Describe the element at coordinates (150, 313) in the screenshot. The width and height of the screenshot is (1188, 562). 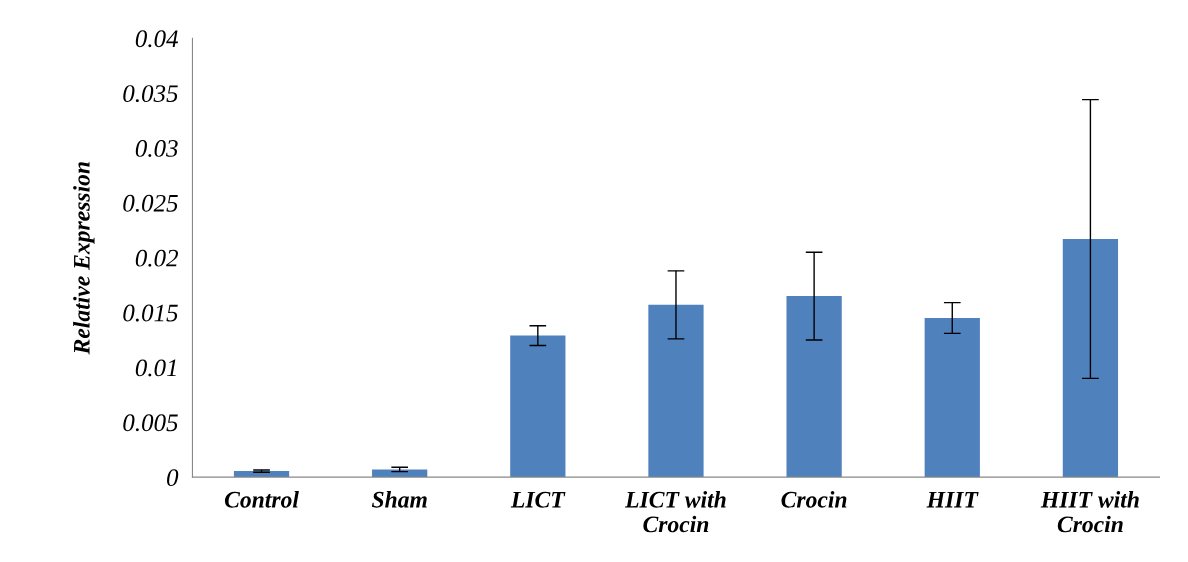
I see `y-tick-label: 0.015` at that location.